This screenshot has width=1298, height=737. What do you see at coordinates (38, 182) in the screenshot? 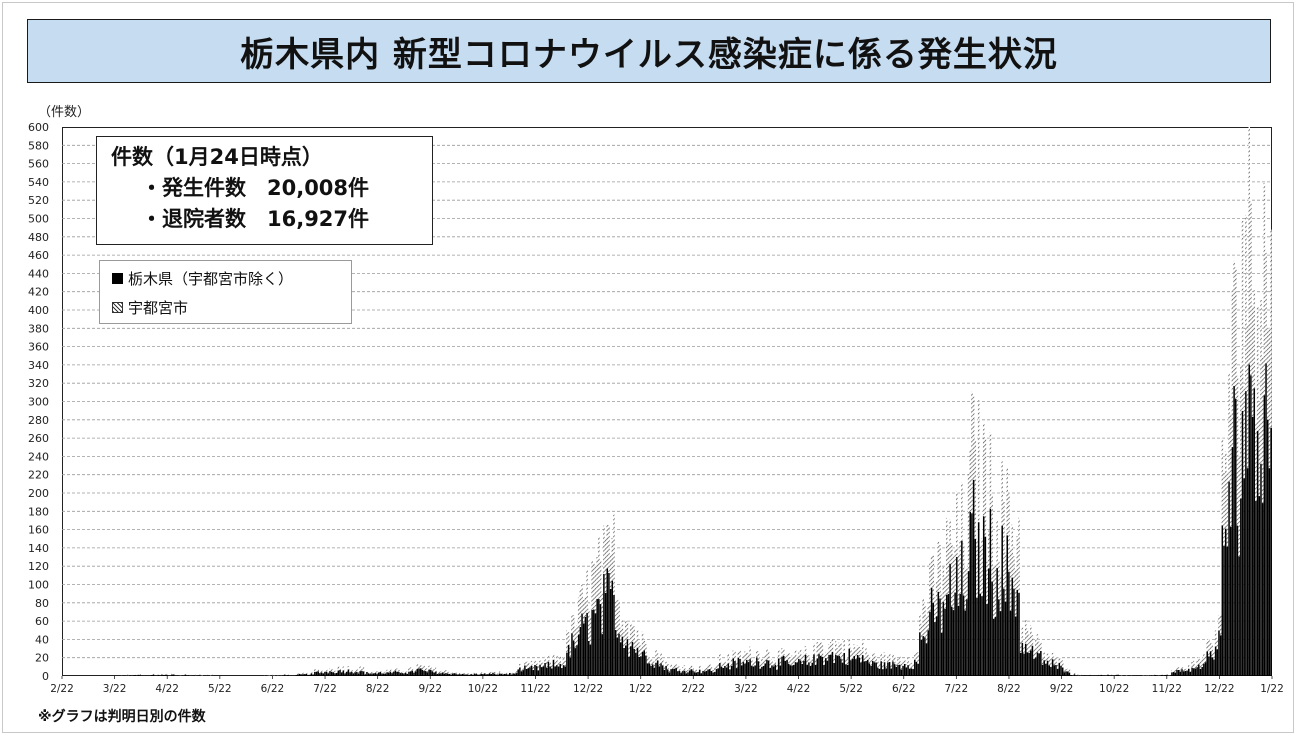
I see `y-tick-label: 540` at bounding box center [38, 182].